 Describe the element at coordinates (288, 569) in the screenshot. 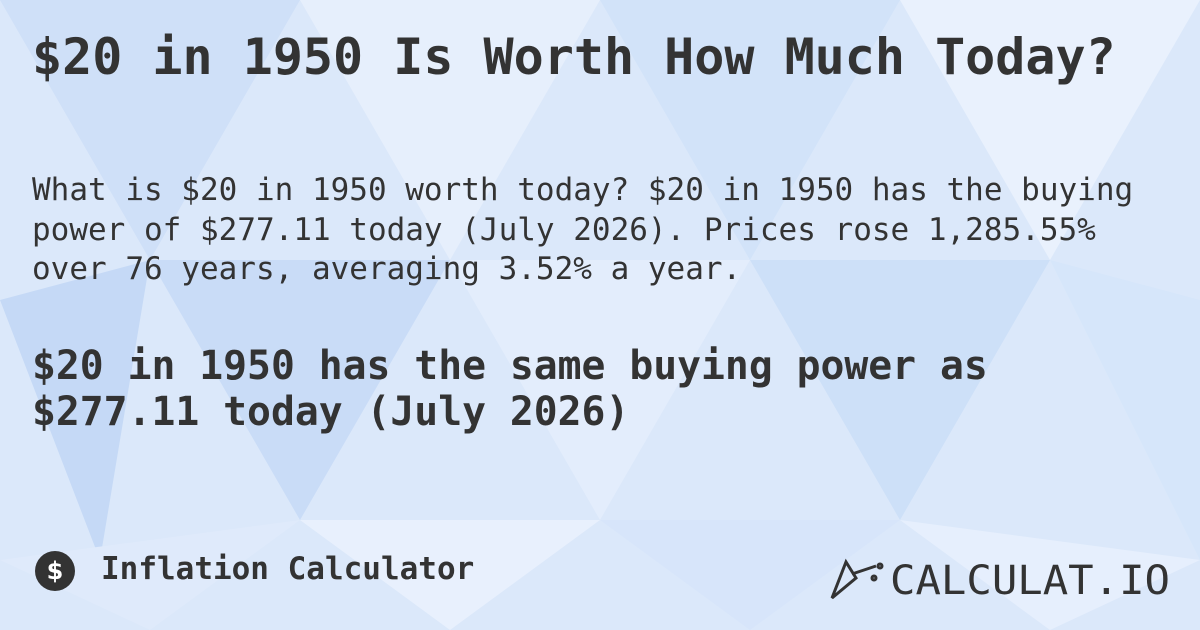

I see `category: Inflation Calculator` at that location.